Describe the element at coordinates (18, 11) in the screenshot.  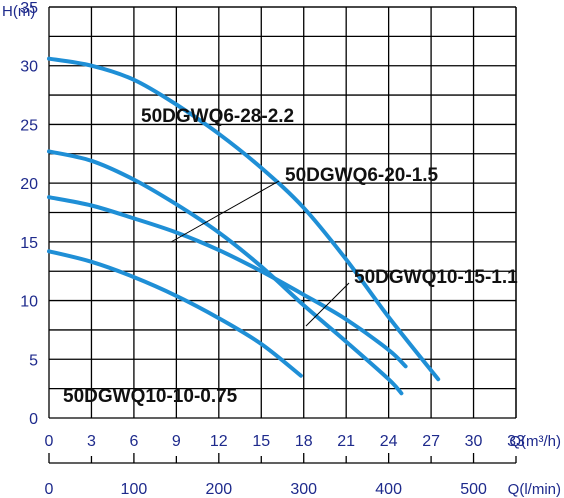
I see `y-axis-label: H(m)` at that location.